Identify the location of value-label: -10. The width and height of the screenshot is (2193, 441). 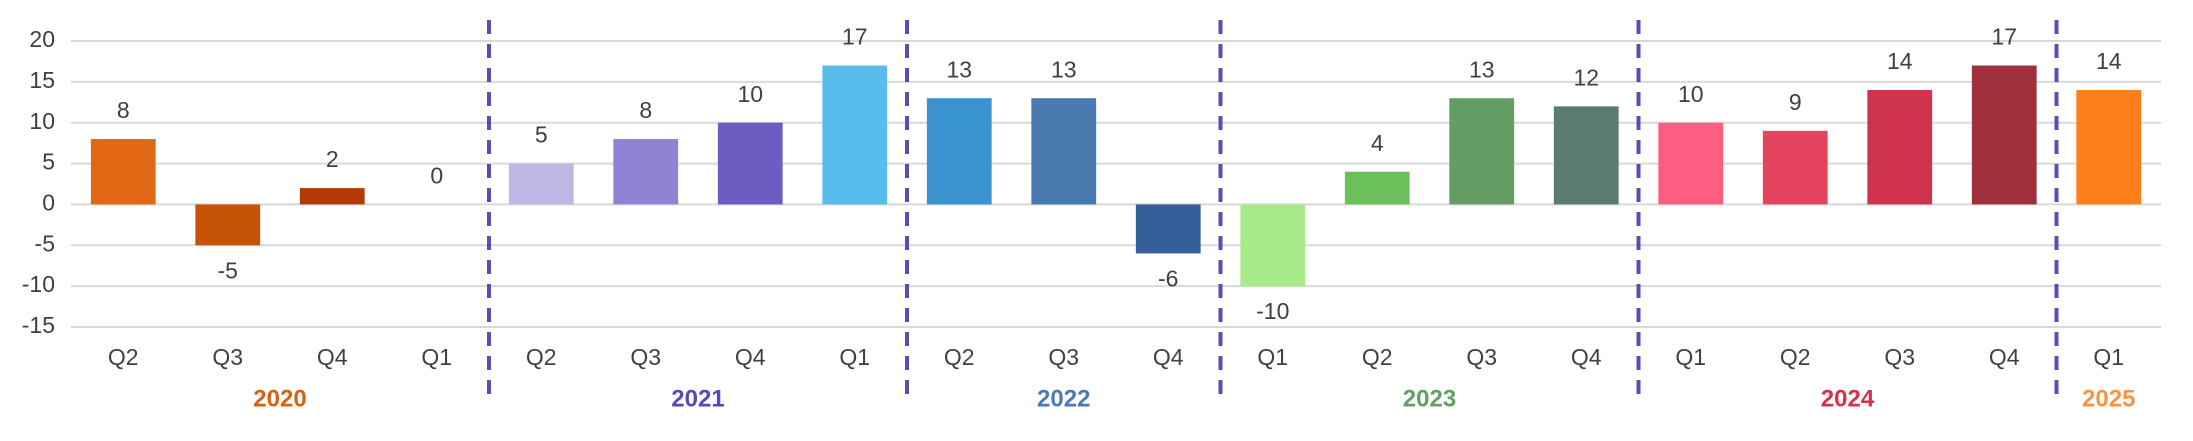
(1272, 311).